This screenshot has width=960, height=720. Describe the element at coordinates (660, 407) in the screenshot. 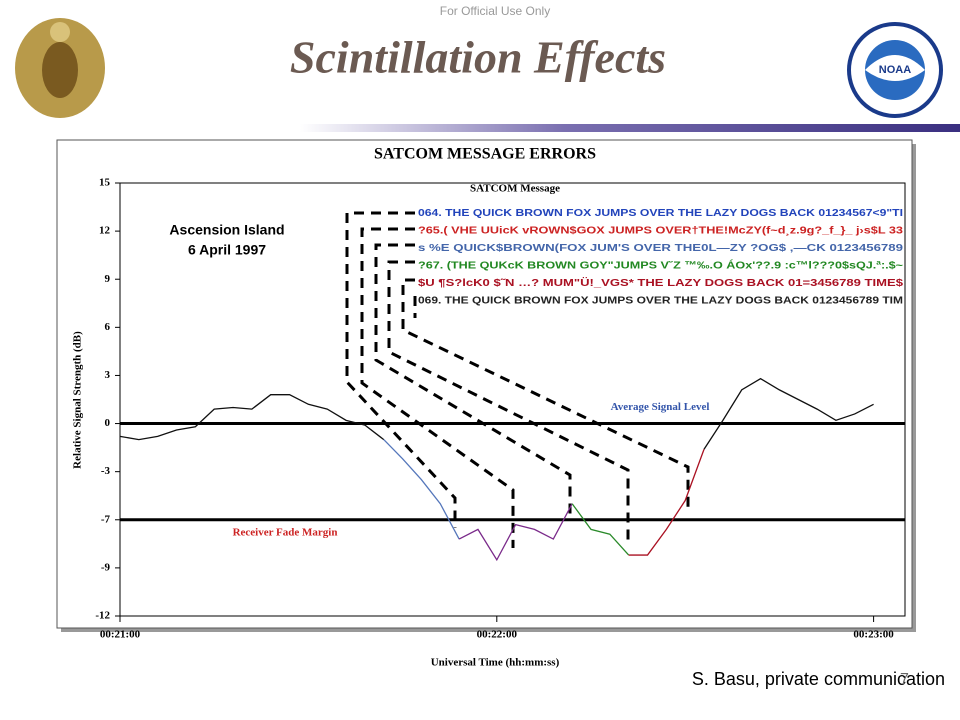

I see `reference-label: Average Signal Level` at that location.